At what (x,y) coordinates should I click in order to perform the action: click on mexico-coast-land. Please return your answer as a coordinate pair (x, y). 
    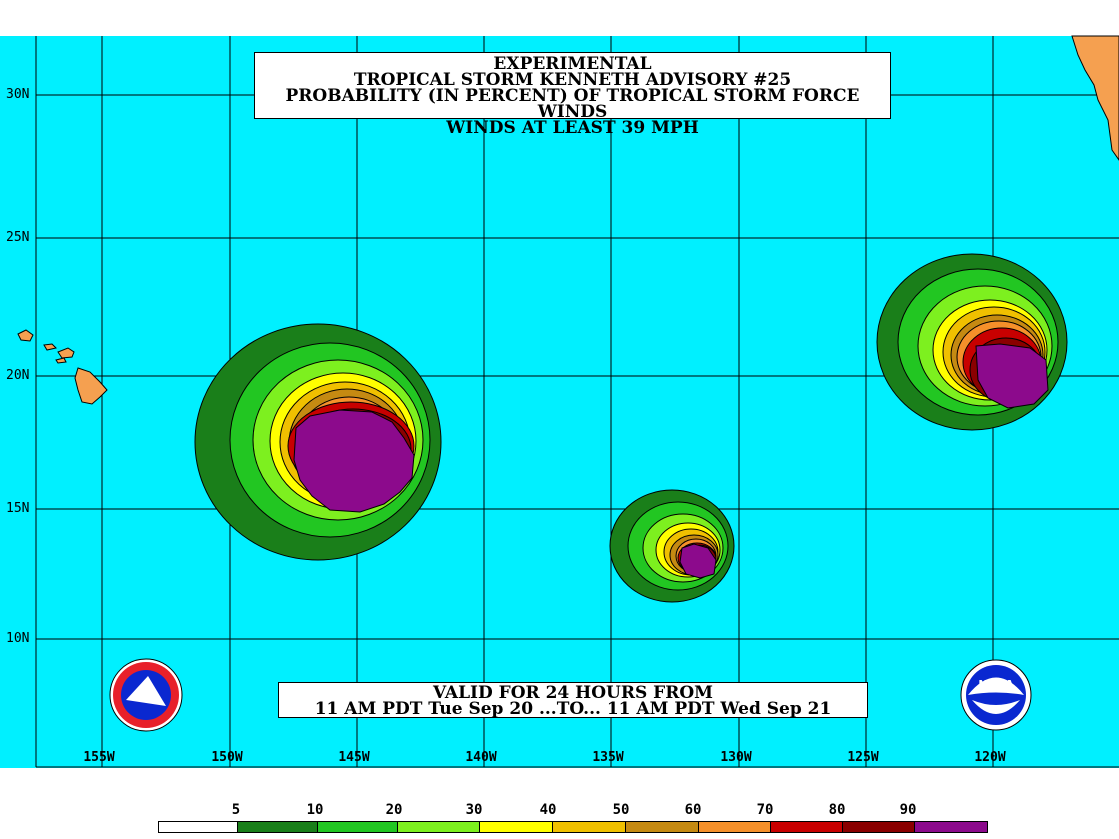
    Looking at the image, I should click on (1095, 98).